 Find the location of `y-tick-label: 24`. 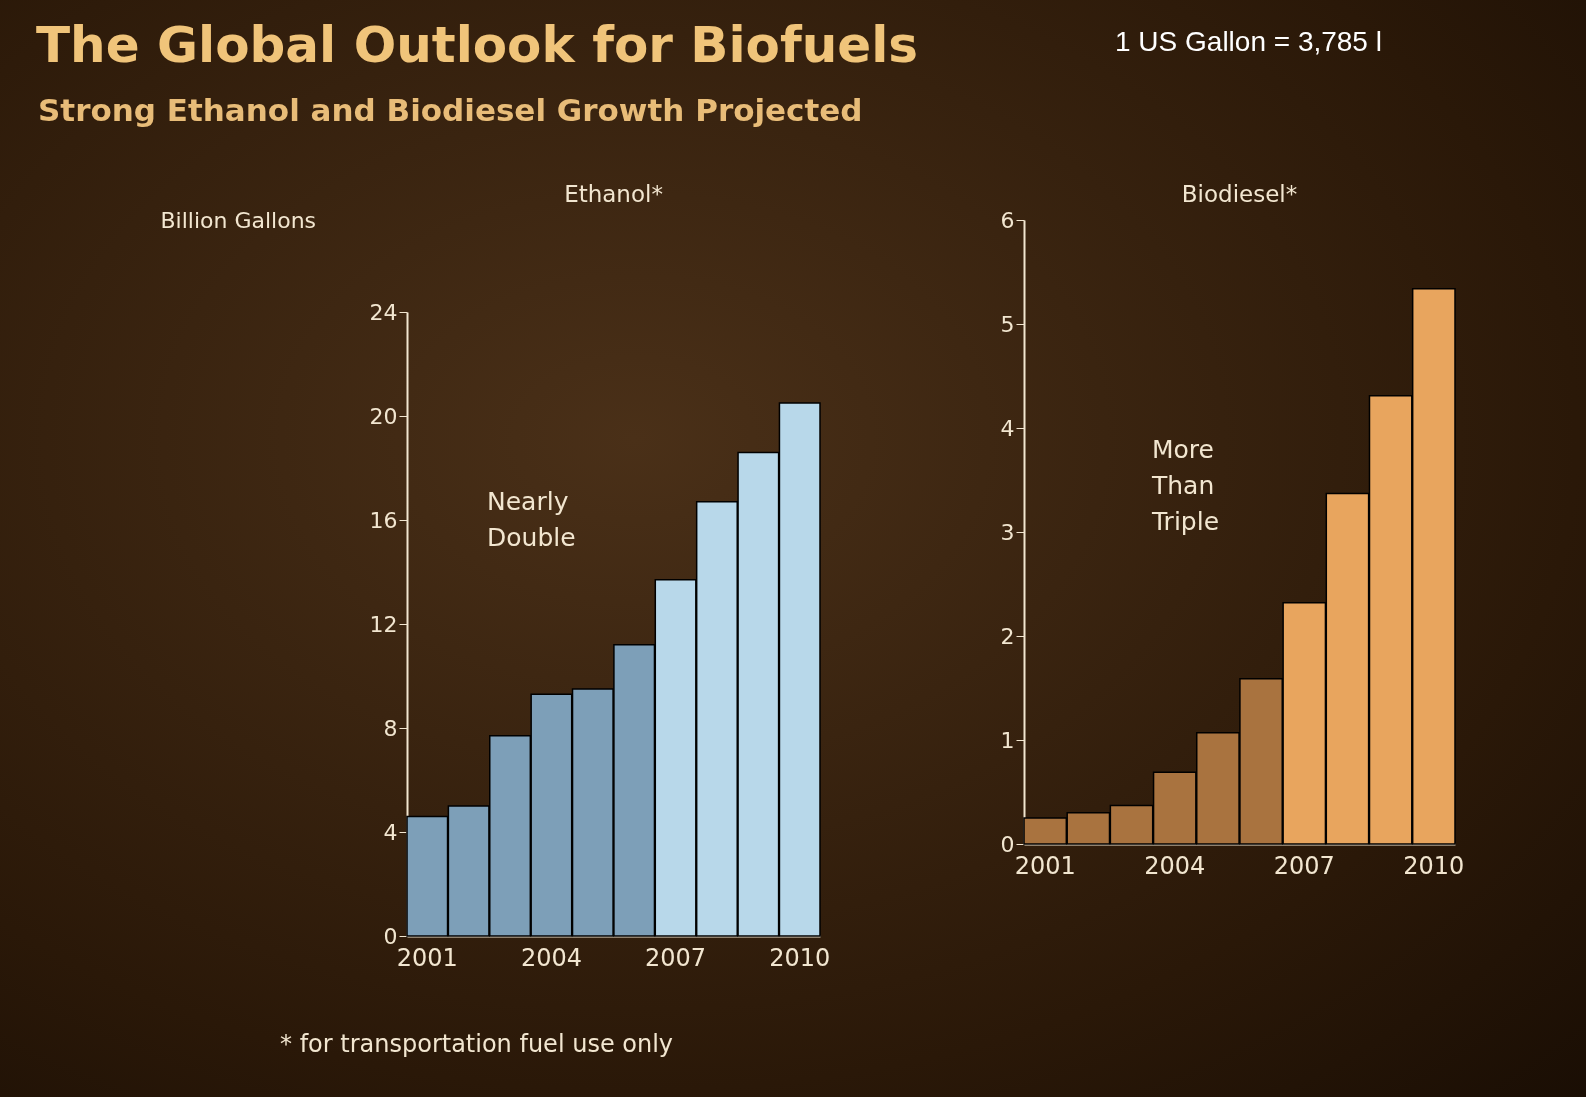

y-tick-label: 24 is located at coordinates (383, 312).